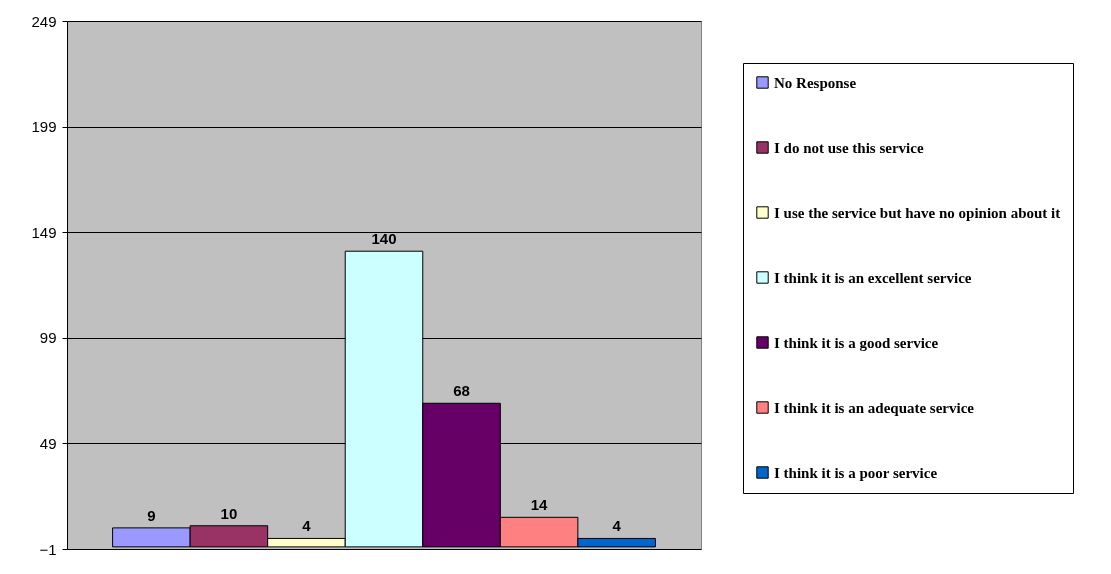 Image resolution: width=1111 pixels, height=574 pixels. Describe the element at coordinates (849, 147) in the screenshot. I see `legend-label: I do not use this service` at that location.